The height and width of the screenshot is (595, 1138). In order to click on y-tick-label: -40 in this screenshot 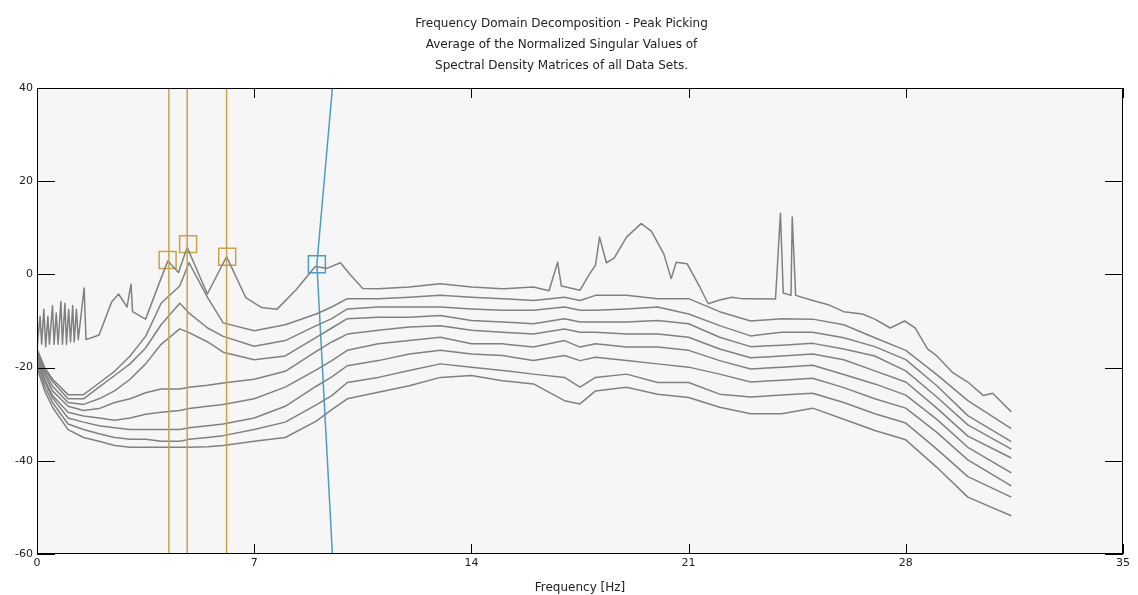, I will do `click(24, 460)`.